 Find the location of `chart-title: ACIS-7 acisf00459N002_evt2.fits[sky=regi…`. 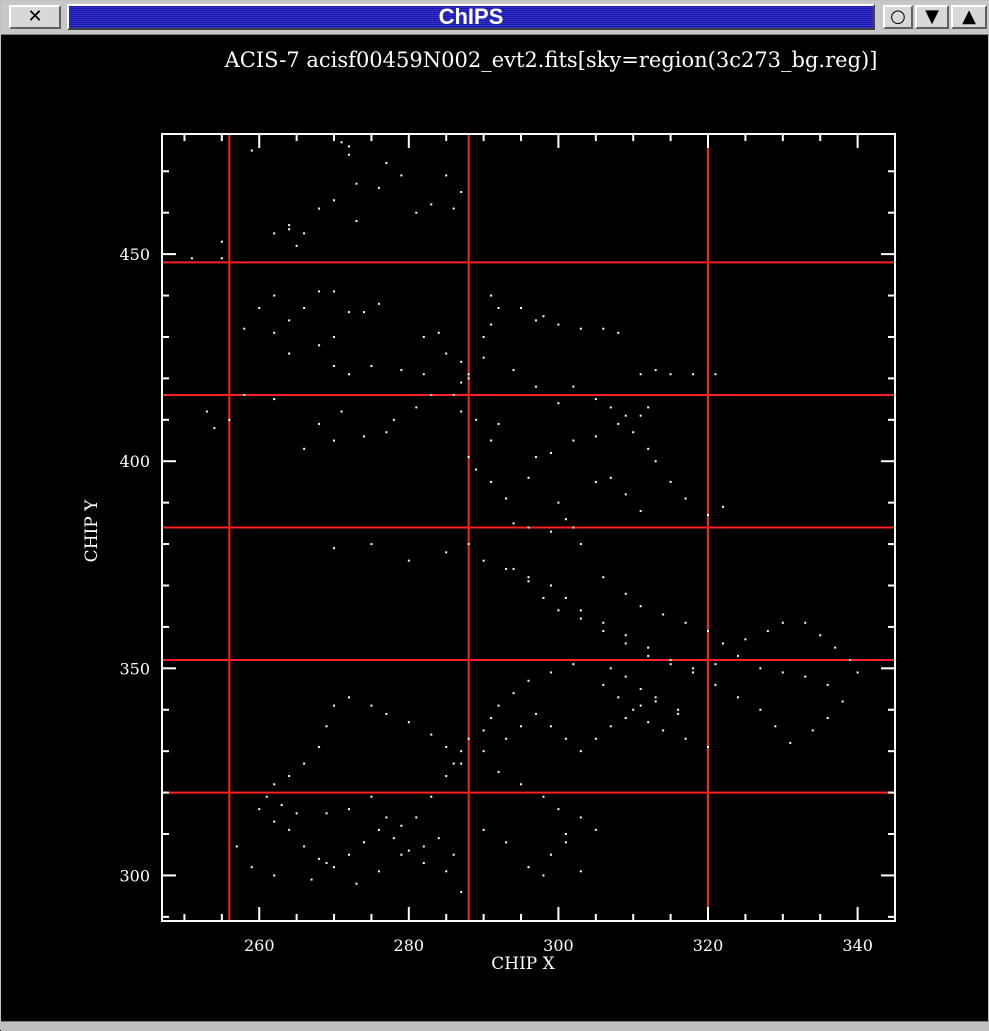

chart-title: ACIS-7 acisf00459N002_evt2.fits[sky=regi… is located at coordinates (551, 60).